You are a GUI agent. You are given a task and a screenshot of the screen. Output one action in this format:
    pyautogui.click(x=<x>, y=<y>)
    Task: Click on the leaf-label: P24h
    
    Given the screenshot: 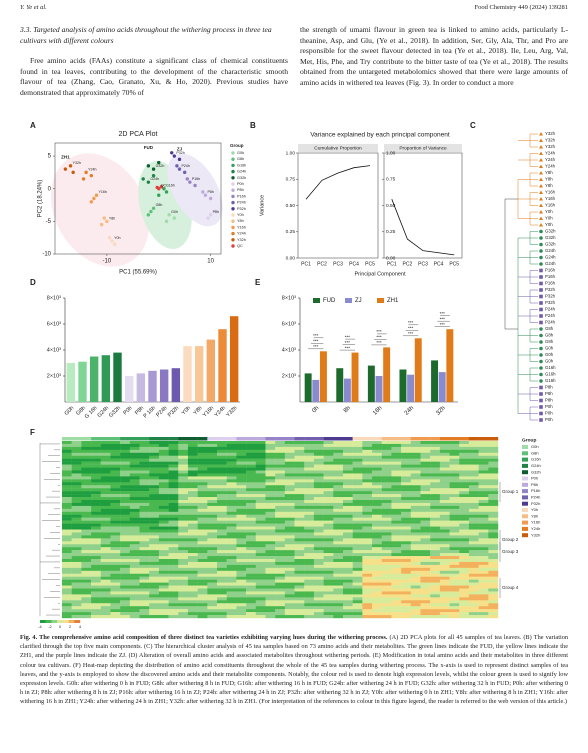 What is the action you would take?
    pyautogui.click(x=550, y=315)
    